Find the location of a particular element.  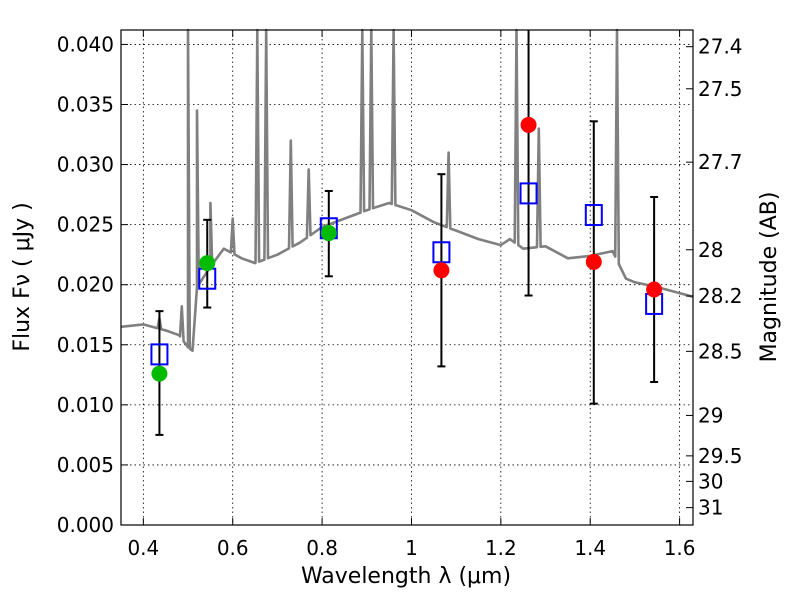

y-tick-label: 0.040 is located at coordinates (85, 44).